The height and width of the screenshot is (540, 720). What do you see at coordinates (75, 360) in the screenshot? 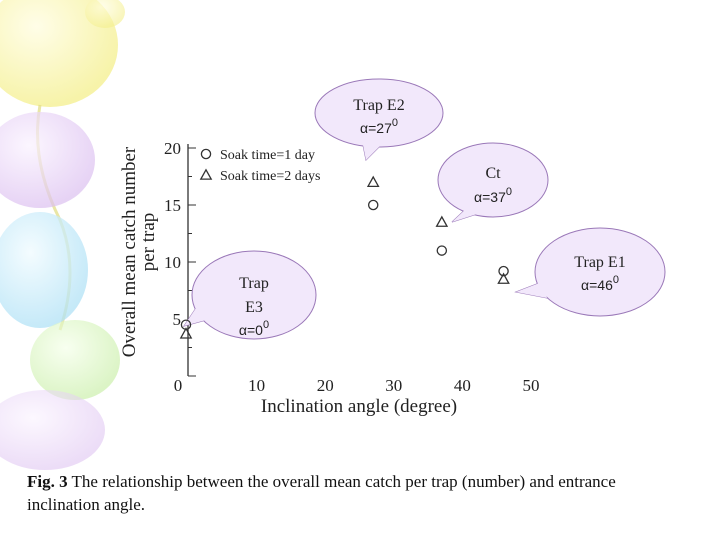
I see `balloon-green` at bounding box center [75, 360].